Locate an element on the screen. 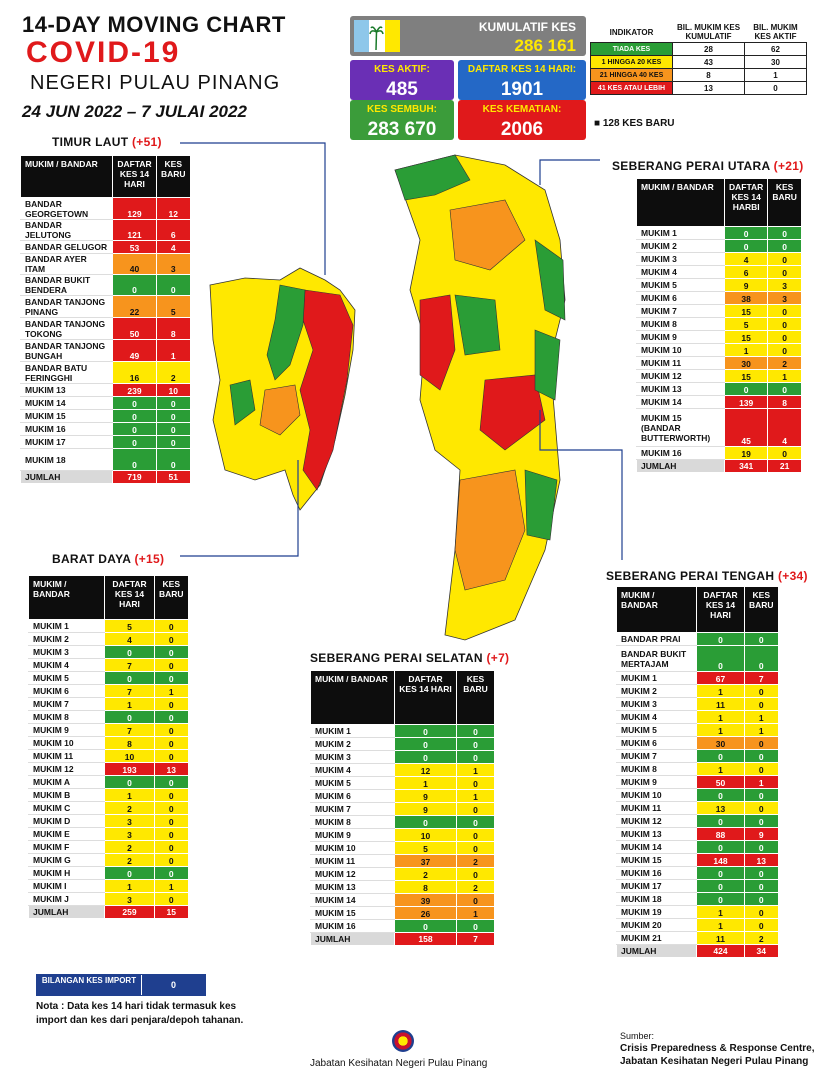 This screenshot has width=840, height=1080. row-name: MUKIM 1 is located at coordinates (656, 678).